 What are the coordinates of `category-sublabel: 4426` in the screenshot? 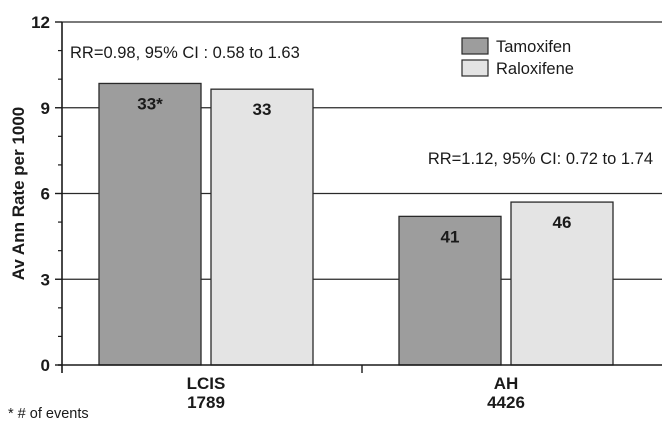 It's located at (506, 402).